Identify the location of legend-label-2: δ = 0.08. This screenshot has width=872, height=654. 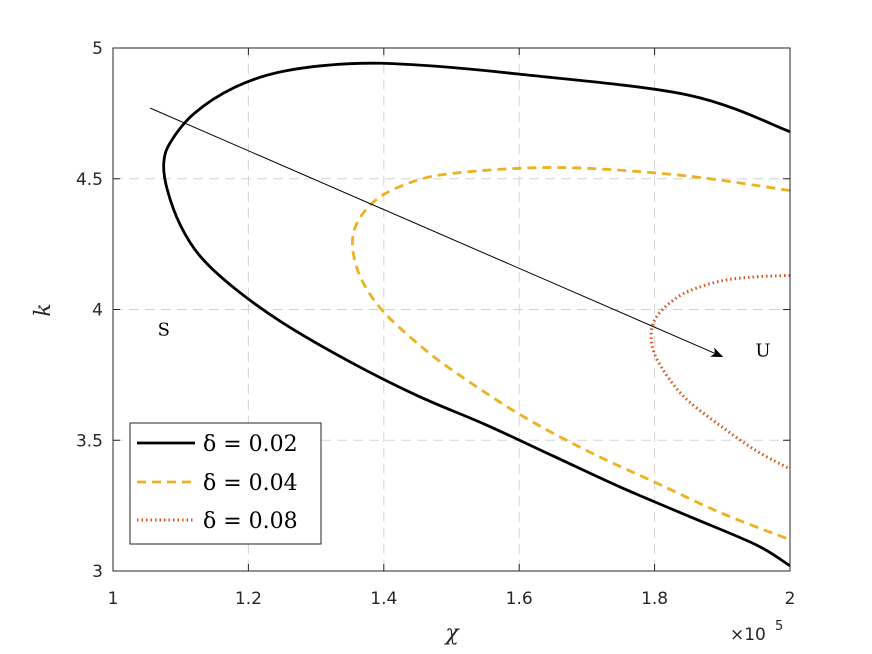
(250, 521).